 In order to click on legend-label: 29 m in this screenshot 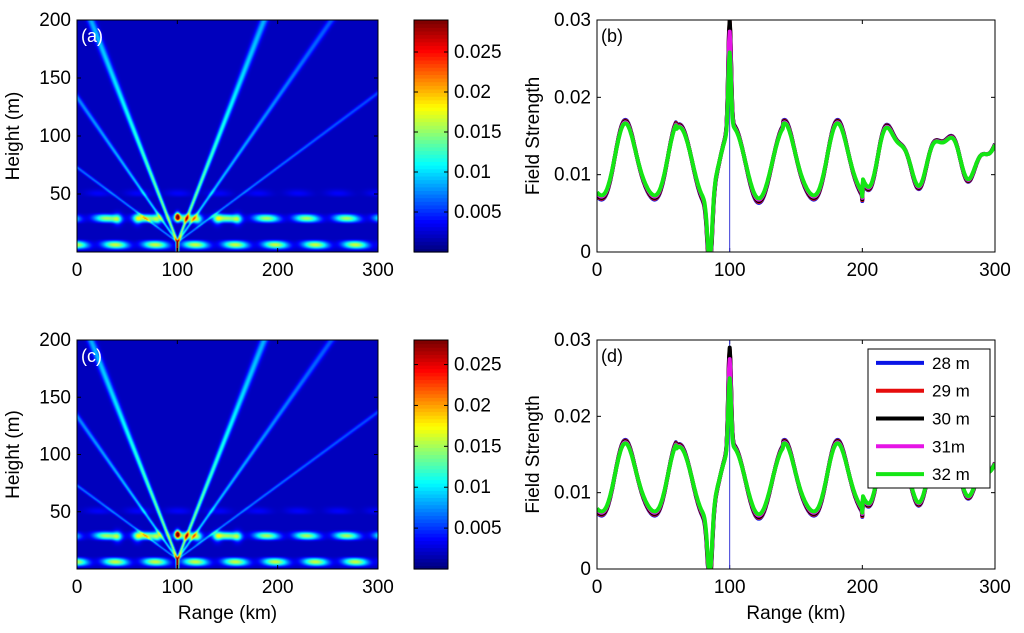, I will do `click(951, 391)`.